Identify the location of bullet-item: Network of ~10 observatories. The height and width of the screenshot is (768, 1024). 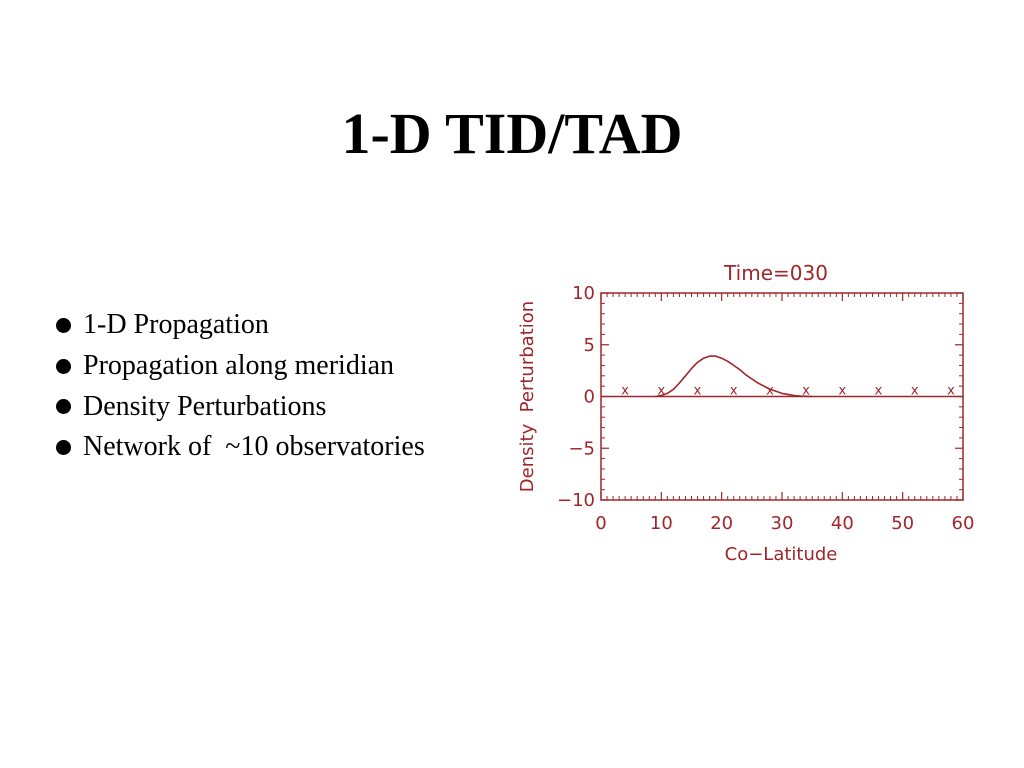
(240, 447).